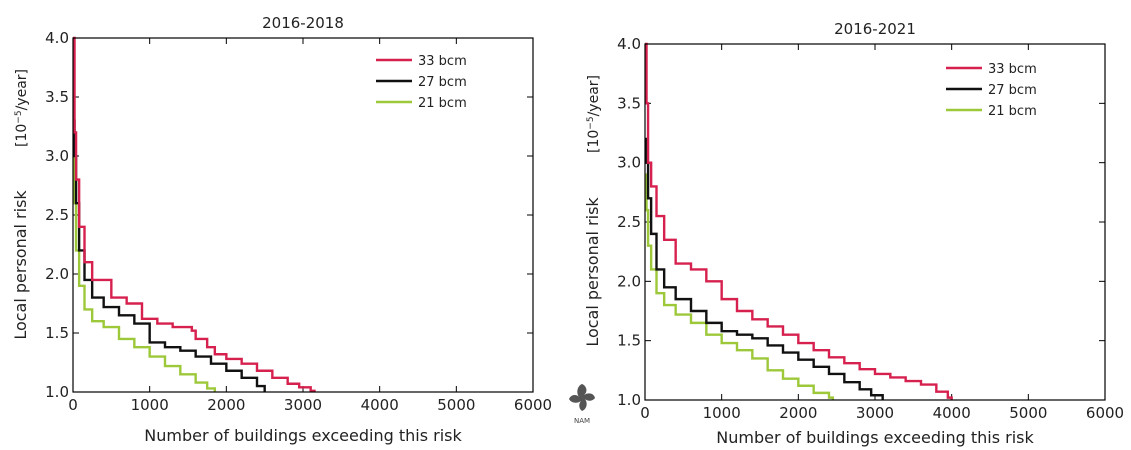  I want to click on logo-text: NAM, so click(582, 421).